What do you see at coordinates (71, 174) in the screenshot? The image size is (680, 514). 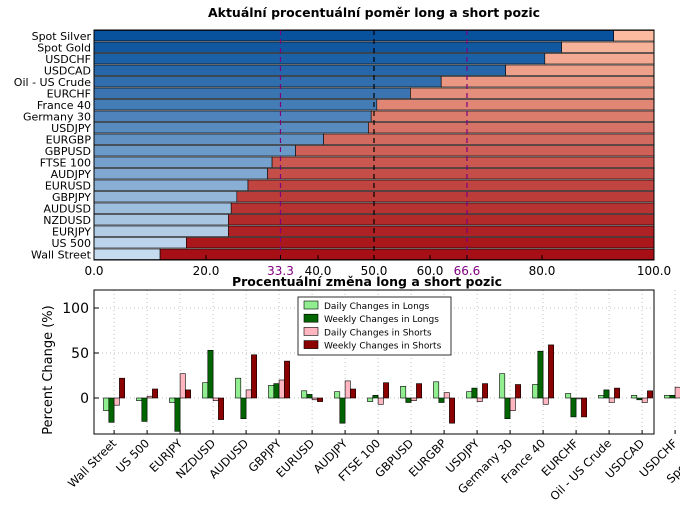 I see `category-label: AUDJPY` at bounding box center [71, 174].